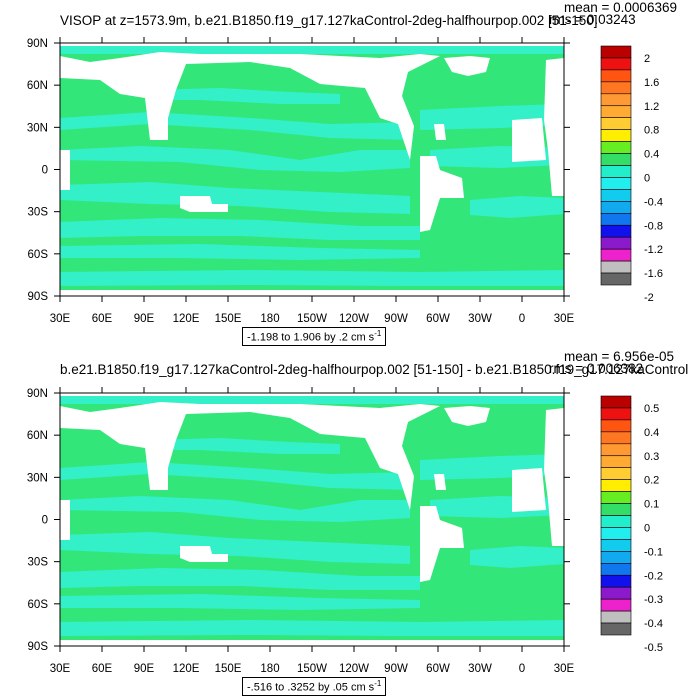 The height and width of the screenshot is (700, 700). Describe the element at coordinates (647, 178) in the screenshot. I see `colorbar-label: 0` at that location.